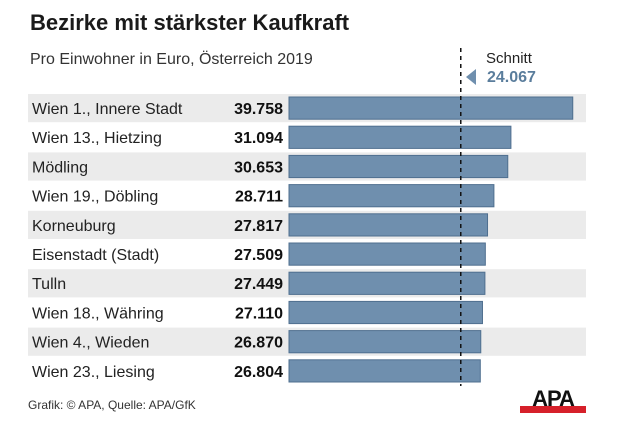 The height and width of the screenshot is (438, 620). I want to click on value-label: 26.804, so click(258, 372).